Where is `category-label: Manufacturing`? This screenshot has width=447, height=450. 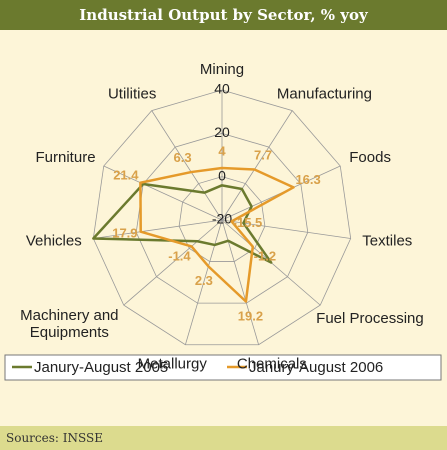 category-label: Manufacturing is located at coordinates (324, 93).